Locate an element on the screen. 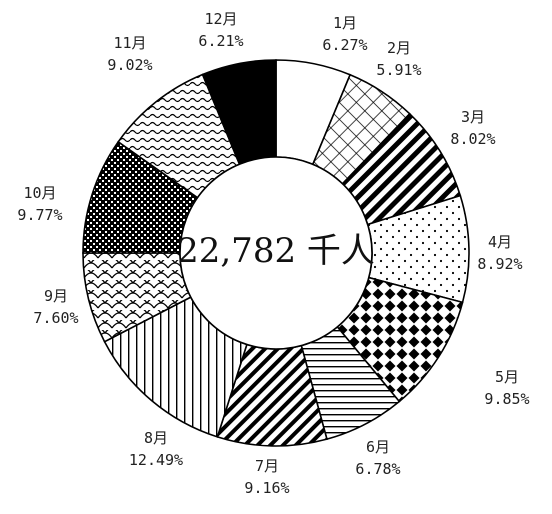  slice-percent-4: 8.92% is located at coordinates (499, 264).